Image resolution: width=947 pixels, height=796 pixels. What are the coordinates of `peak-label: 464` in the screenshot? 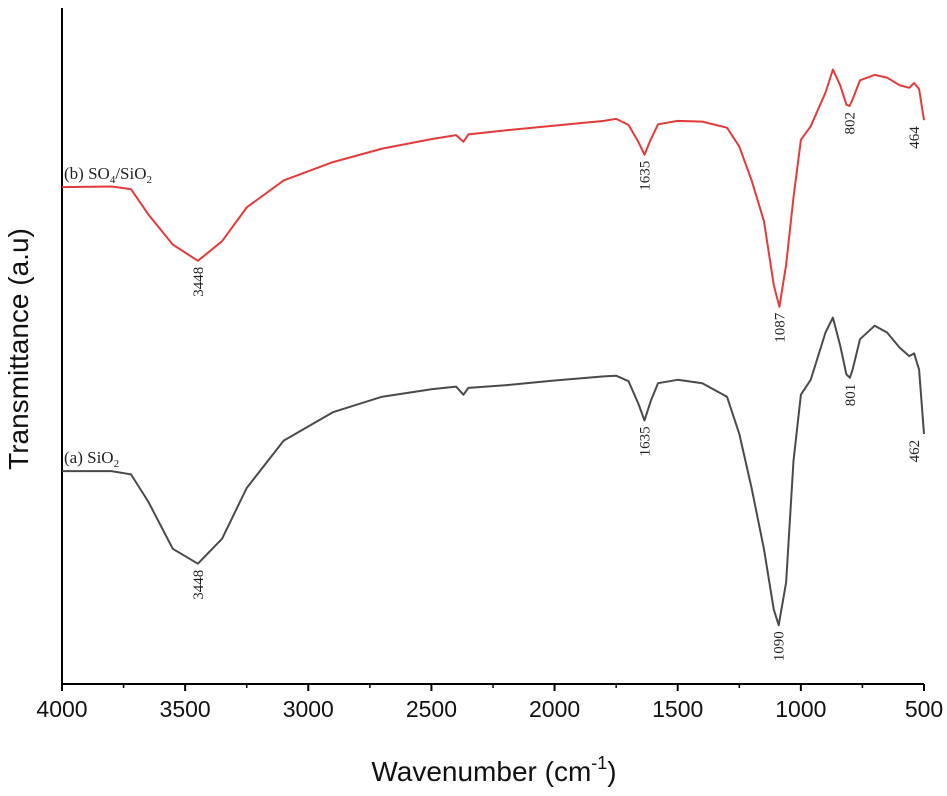 It's located at (915, 137).